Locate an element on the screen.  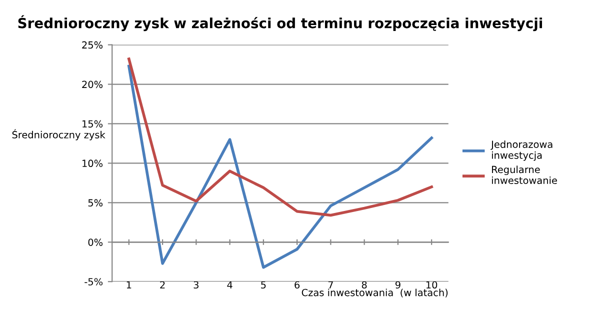
y-tick-label: 10% is located at coordinates (92, 164).